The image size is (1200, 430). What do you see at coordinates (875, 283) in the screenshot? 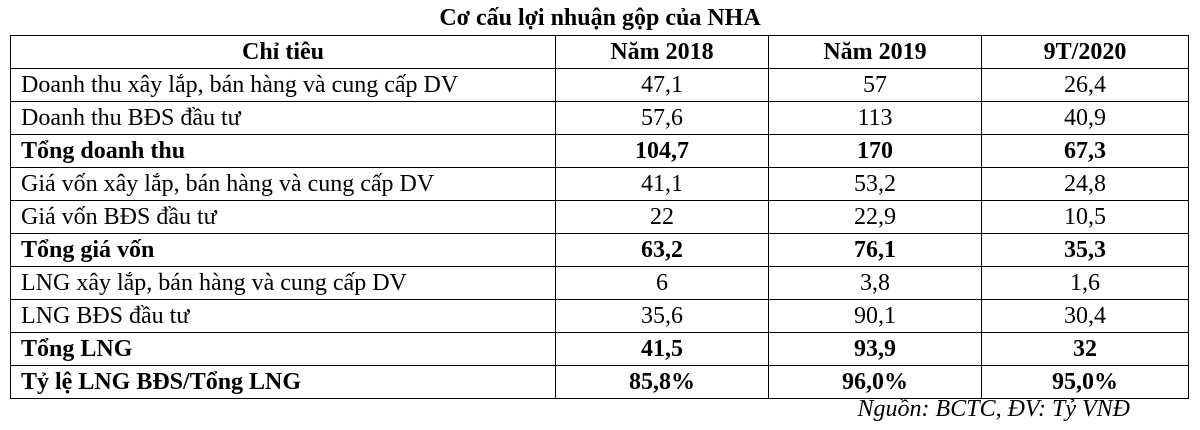
I see `value-cell: 3,8` at bounding box center [875, 283].